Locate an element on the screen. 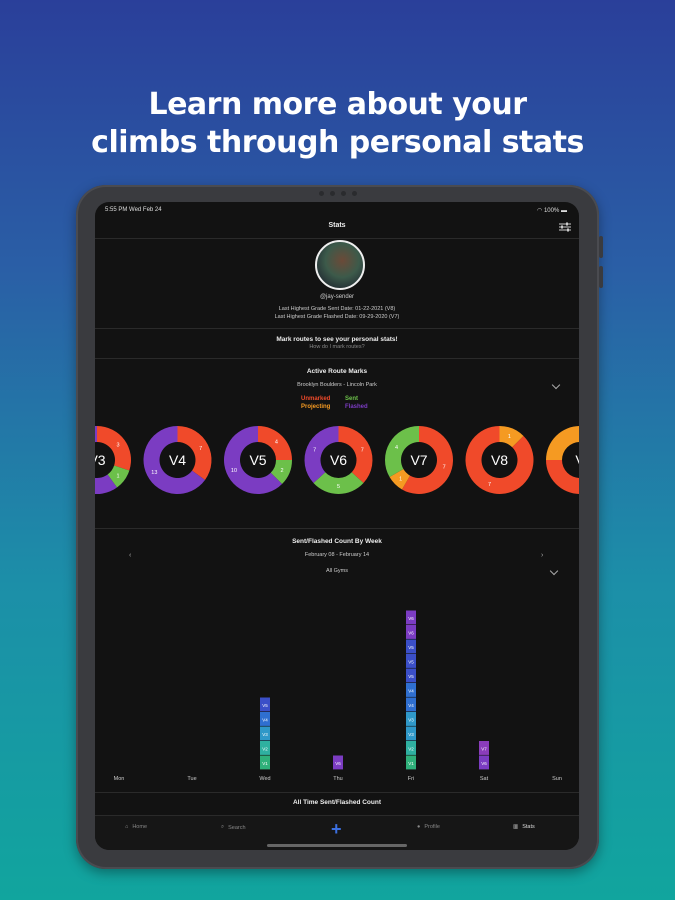  donut-v5: 4 2 10 V5 is located at coordinates (258, 460).